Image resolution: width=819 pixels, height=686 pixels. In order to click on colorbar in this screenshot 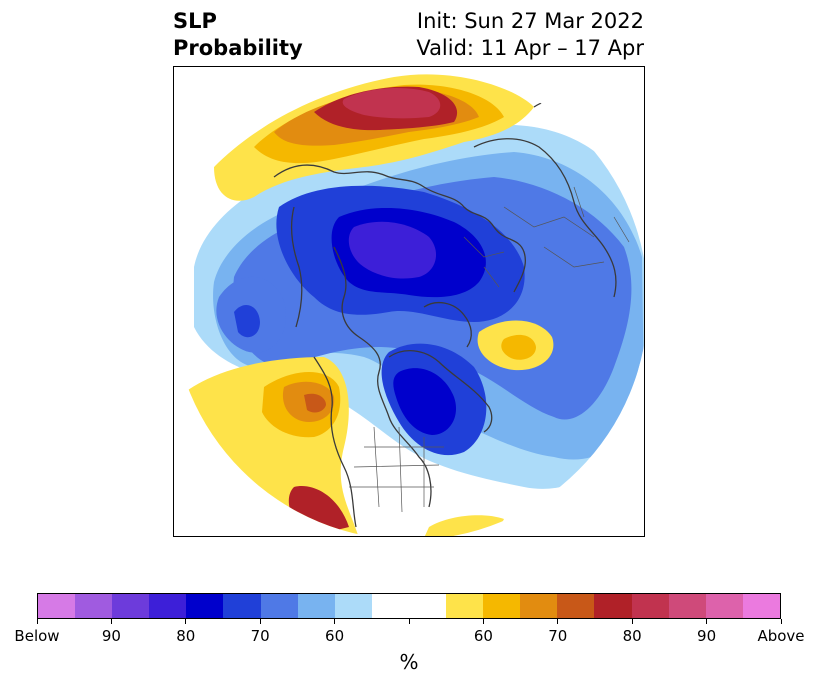, I will do `click(409, 606)`.